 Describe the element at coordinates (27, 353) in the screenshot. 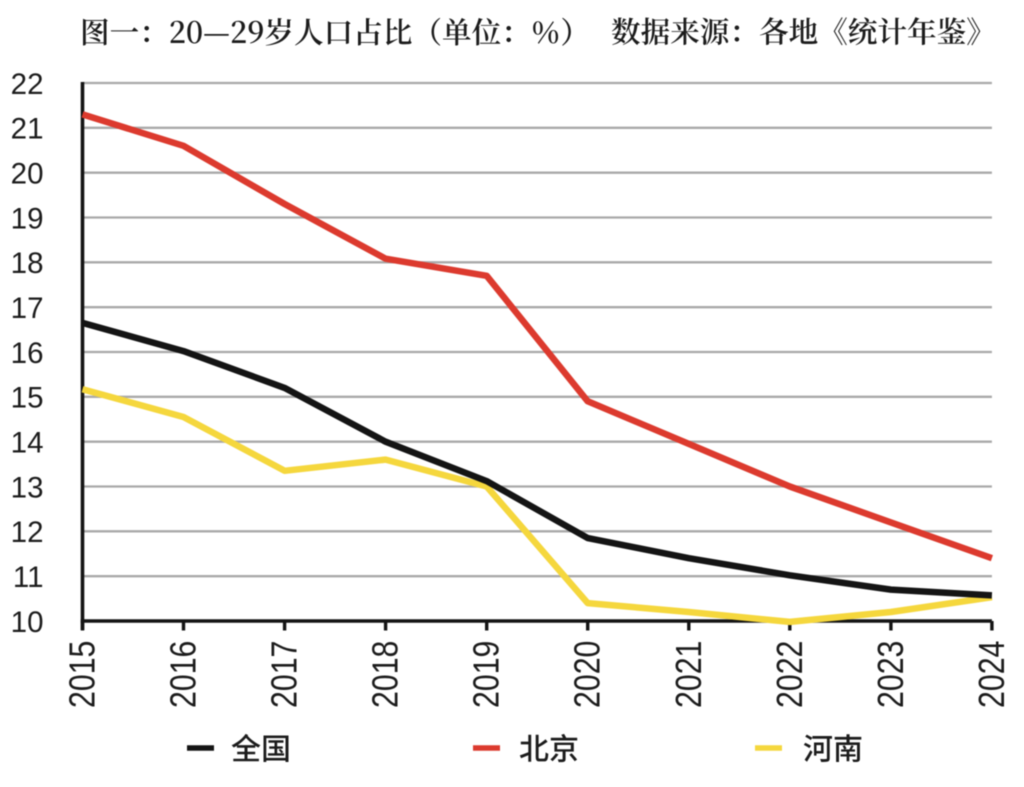

I see `svg-text: 16` at that location.